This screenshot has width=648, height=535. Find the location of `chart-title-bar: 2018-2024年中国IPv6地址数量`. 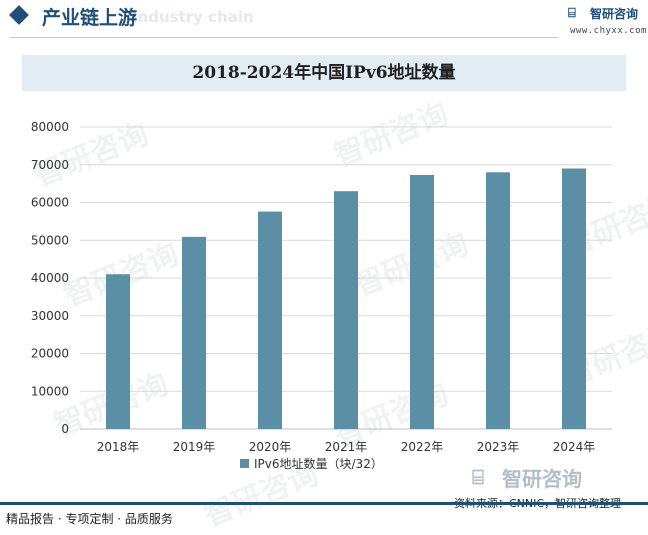

chart-title-bar: 2018-2024年中国IPv6地址数量 is located at coordinates (324, 73).